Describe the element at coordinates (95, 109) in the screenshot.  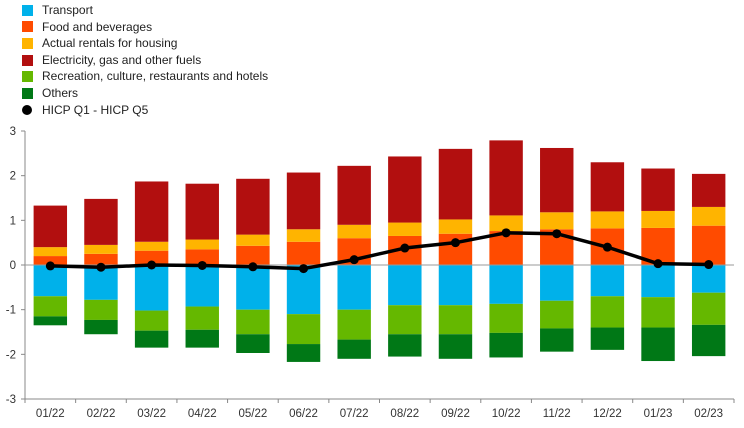
I see `legend-label-hicp: HICP Q1 - HICP Q5` at that location.